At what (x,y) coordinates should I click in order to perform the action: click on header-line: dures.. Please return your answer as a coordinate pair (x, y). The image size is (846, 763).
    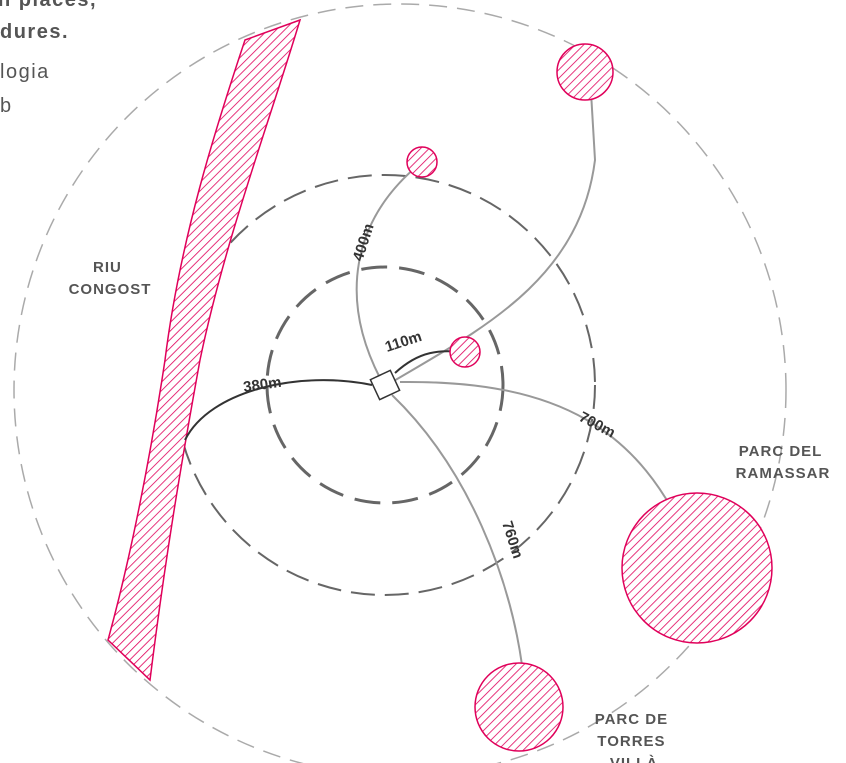
    Looking at the image, I should click on (34, 32).